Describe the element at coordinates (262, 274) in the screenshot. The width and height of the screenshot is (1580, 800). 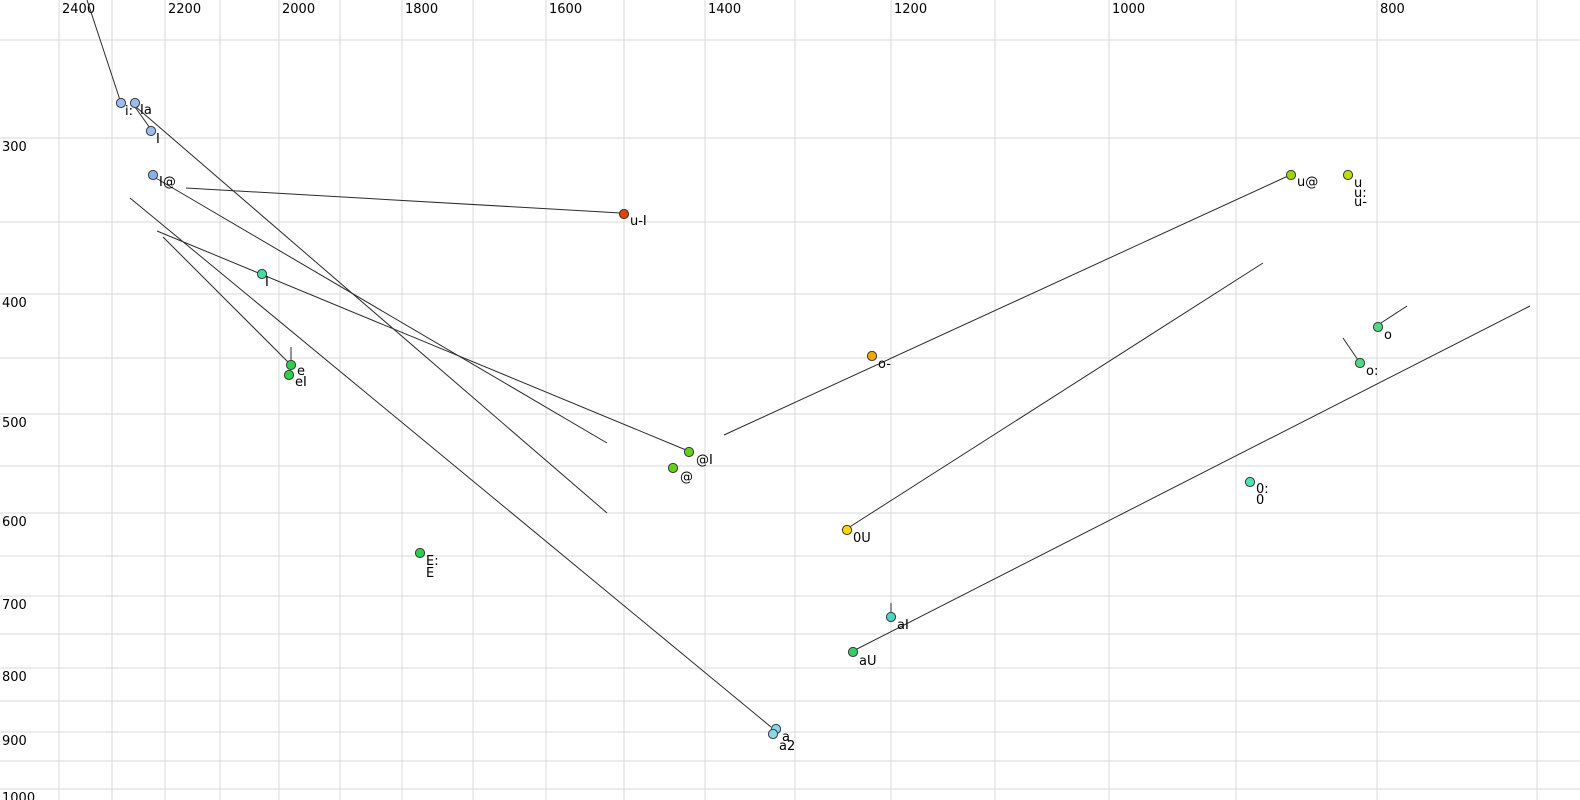
I see `data-point-I-green` at that location.